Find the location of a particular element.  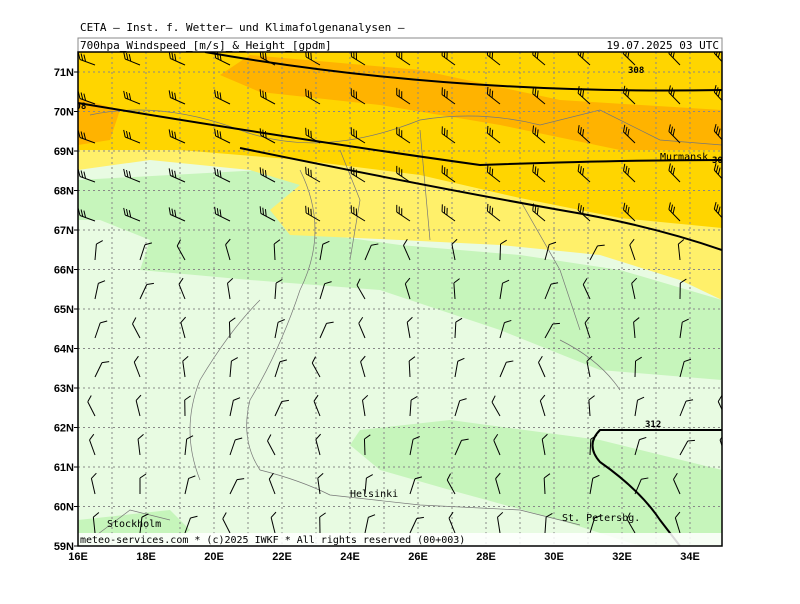

valid-time: 19.07.2025 03 UTC is located at coordinates (662, 45).